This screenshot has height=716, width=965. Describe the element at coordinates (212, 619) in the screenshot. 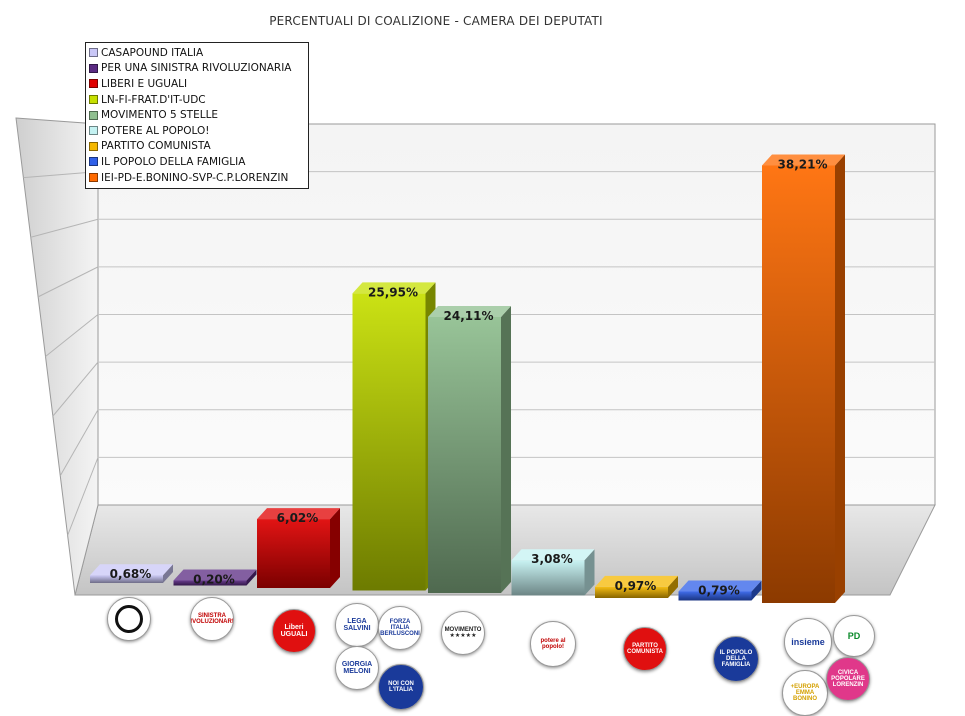

I see `sinistra-rivoluzionaria-logo-text: SINISTRA RIVOLUZIONARIA` at that location.